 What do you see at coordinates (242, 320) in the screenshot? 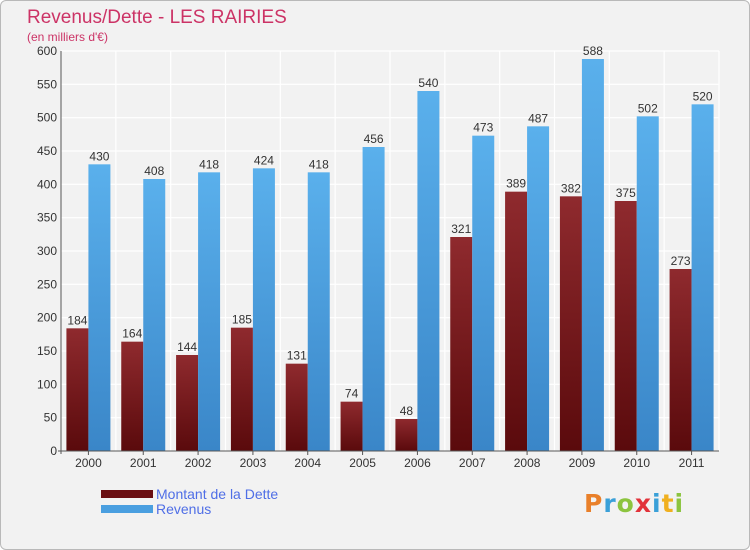
I see `data-label-dette: 185` at bounding box center [242, 320].